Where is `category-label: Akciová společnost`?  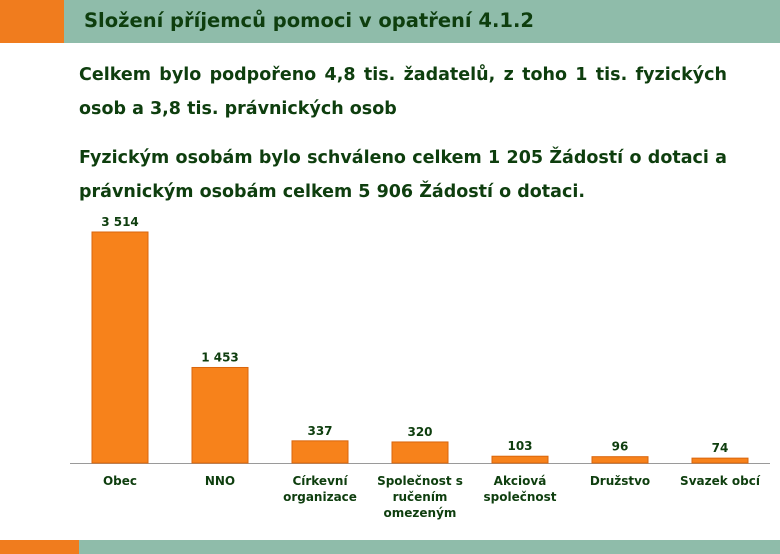
category-label: Akciová společnost is located at coordinates (519, 489).